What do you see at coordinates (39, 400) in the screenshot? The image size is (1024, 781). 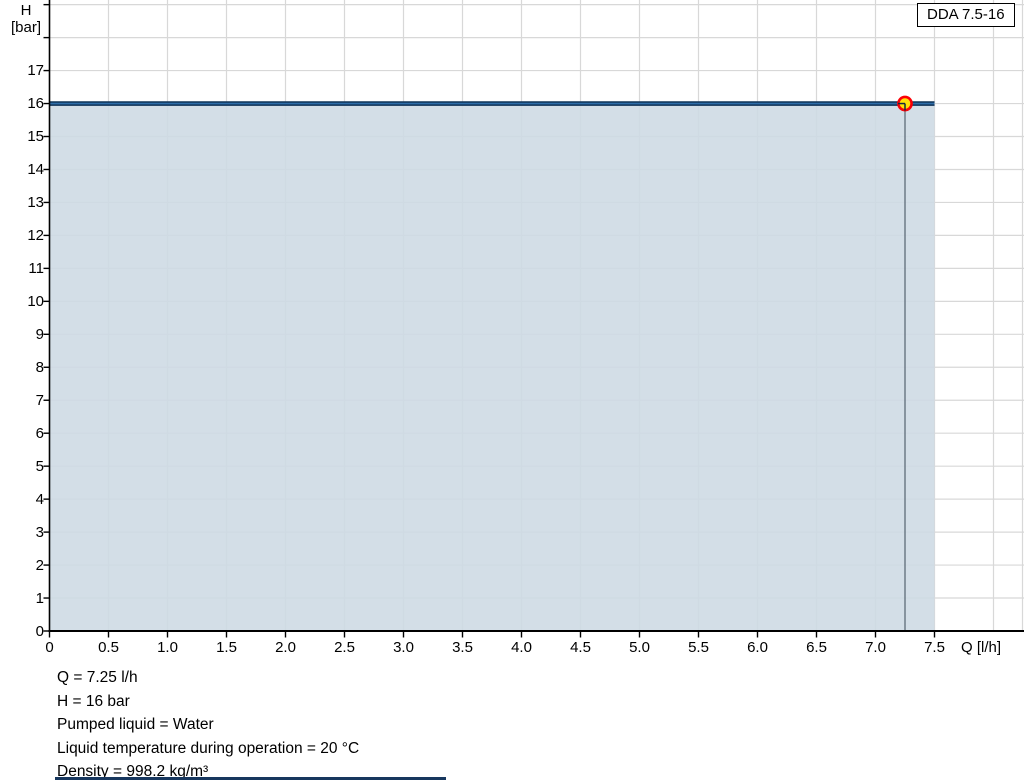 I see `y-tick-label: 7` at bounding box center [39, 400].